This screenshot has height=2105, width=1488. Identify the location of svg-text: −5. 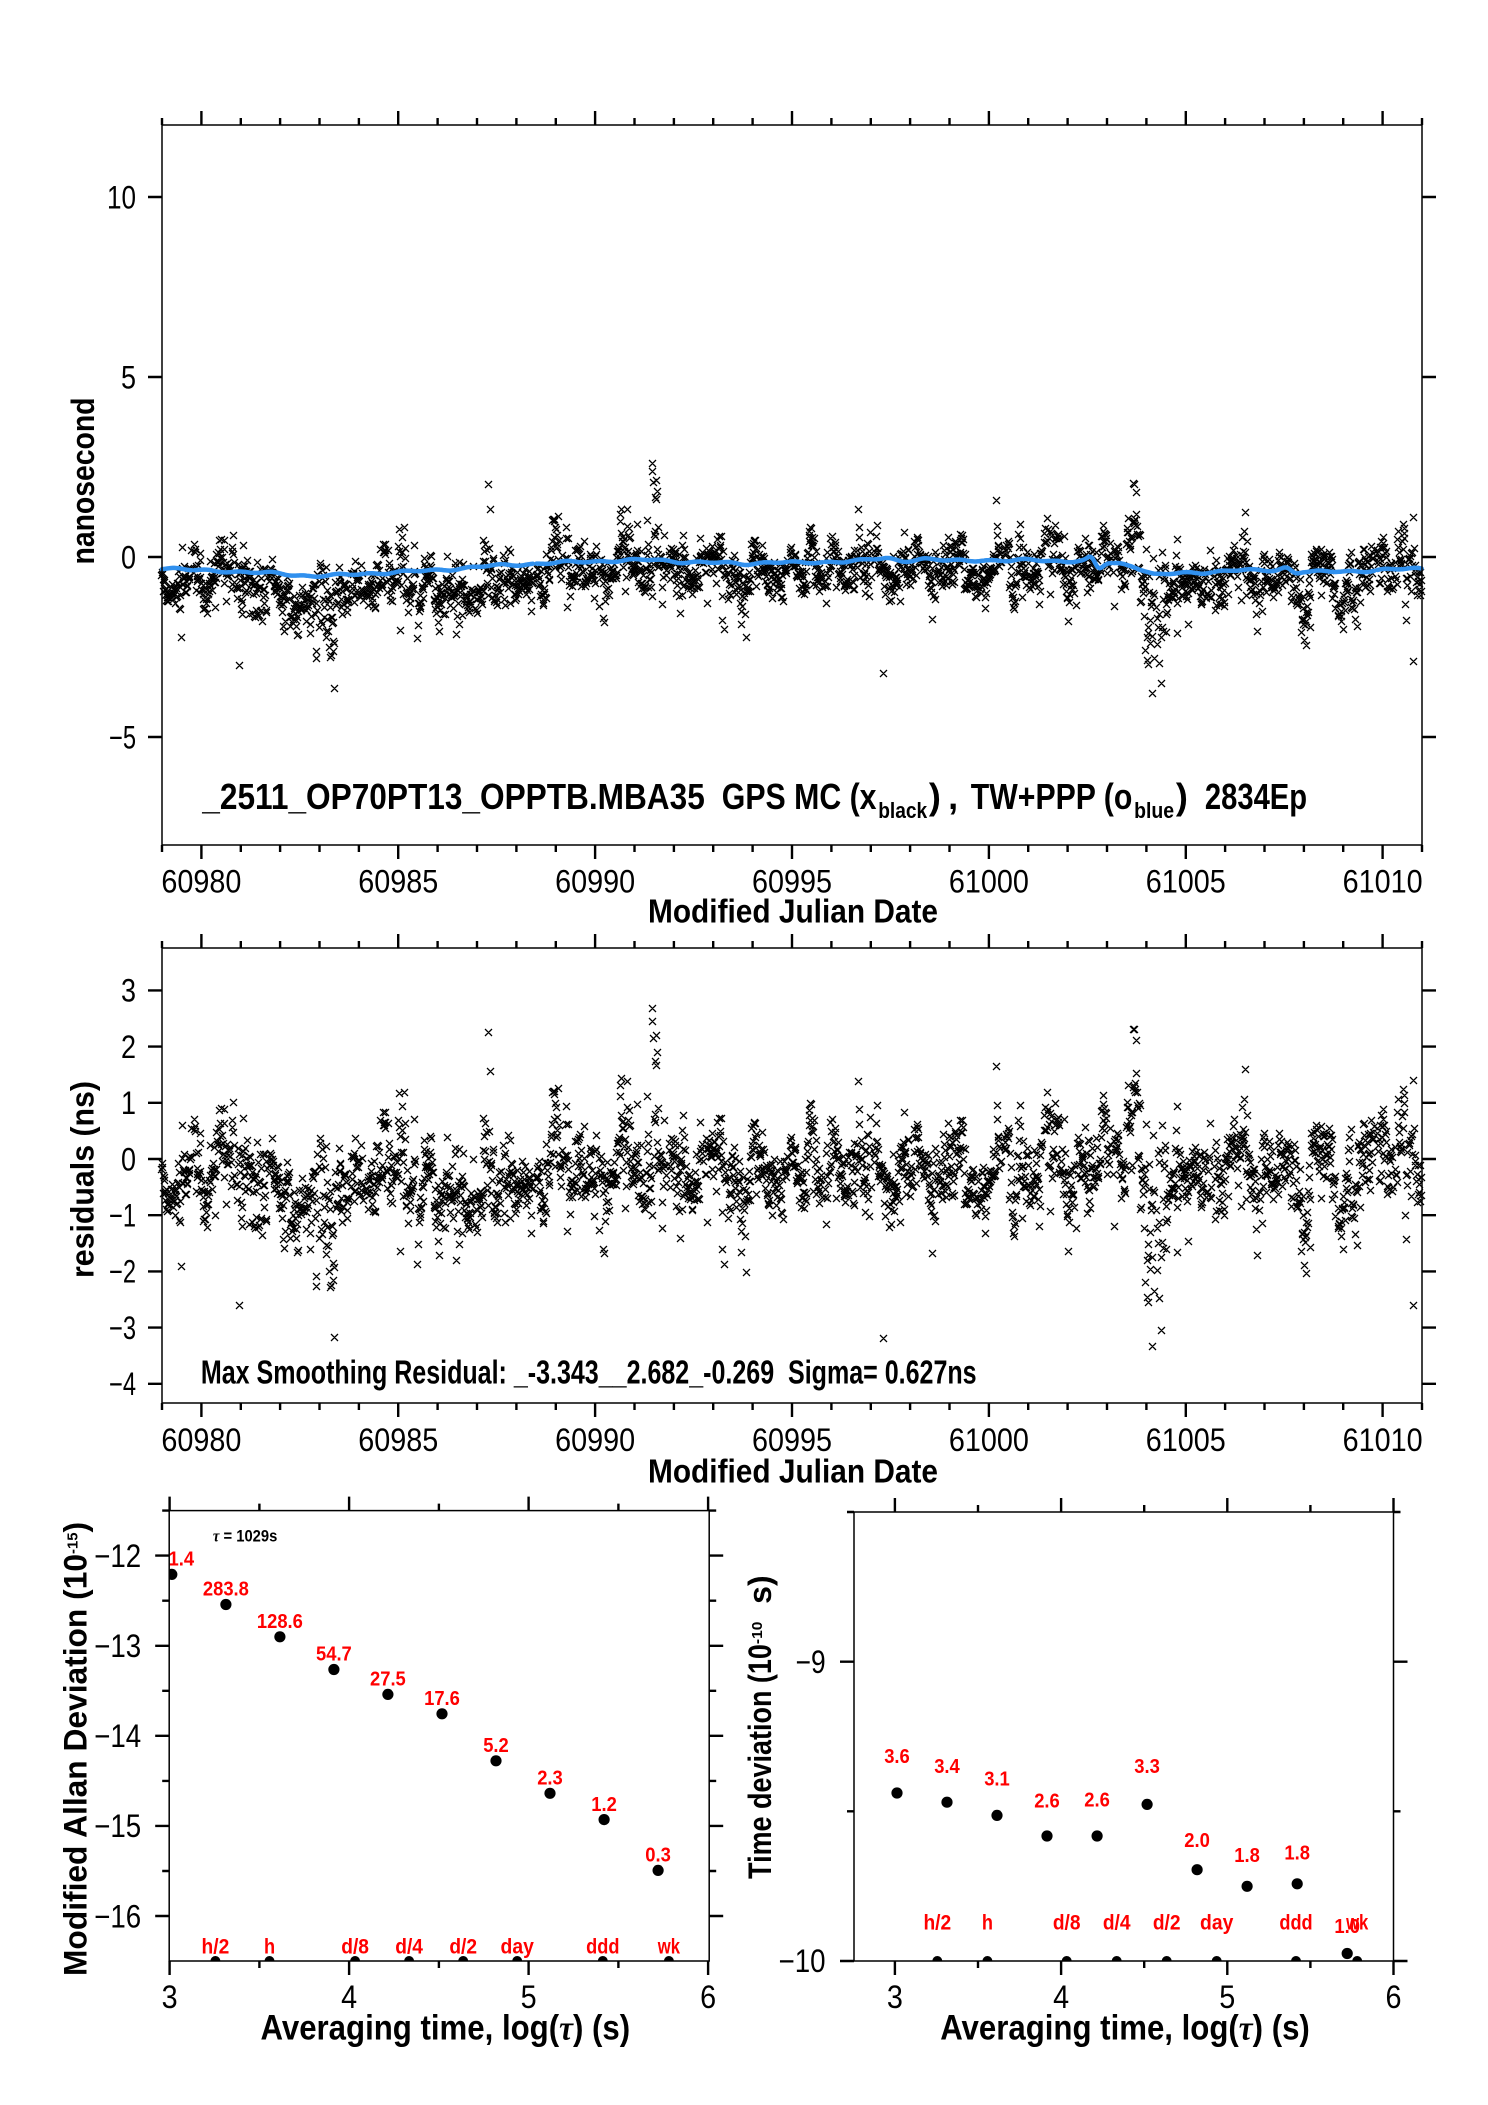
(122, 737).